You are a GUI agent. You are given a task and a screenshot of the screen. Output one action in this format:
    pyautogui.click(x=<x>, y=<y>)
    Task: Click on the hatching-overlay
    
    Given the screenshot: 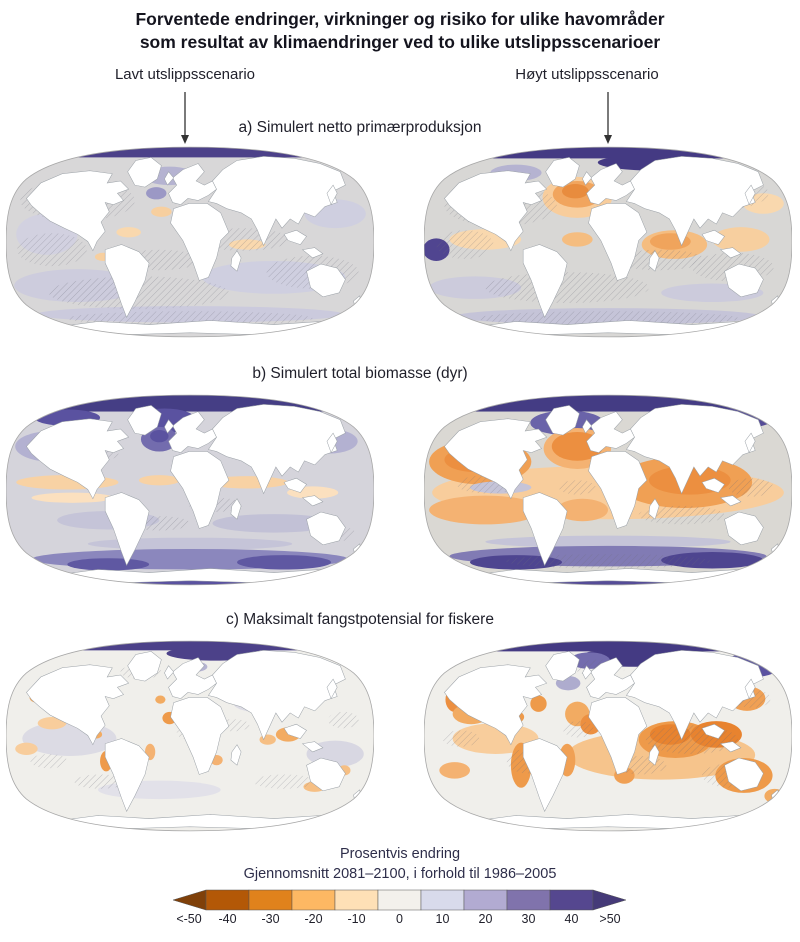 What is the action you would take?
    pyautogui.click(x=615, y=522)
    